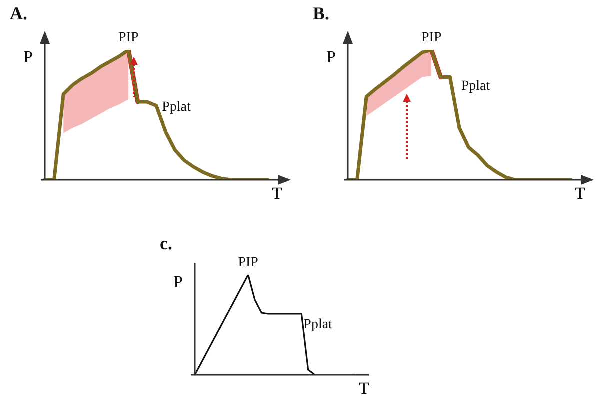  I want to click on chart-title: A., so click(19, 14).